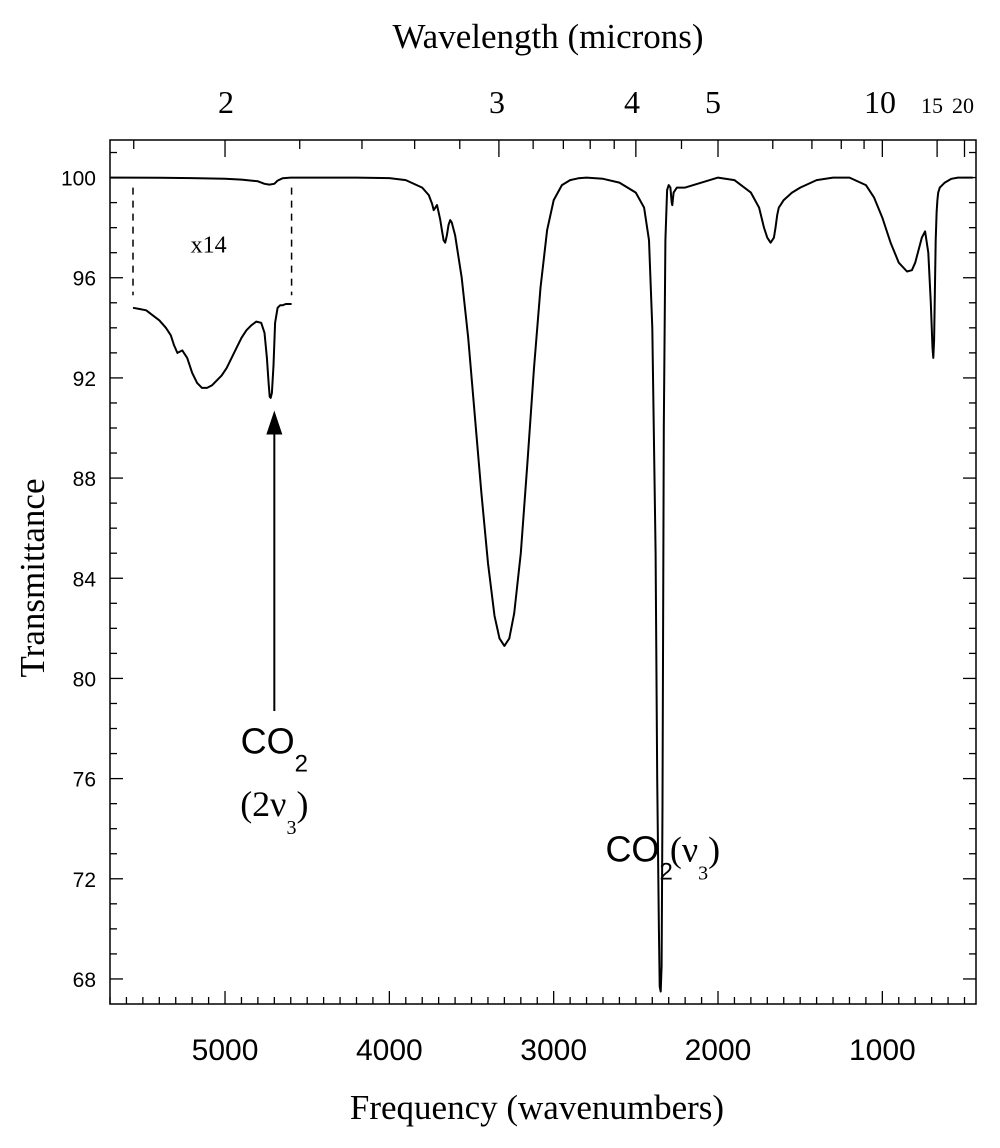 The image size is (1000, 1148). I want to click on y-tick-label: 76, so click(84, 780).